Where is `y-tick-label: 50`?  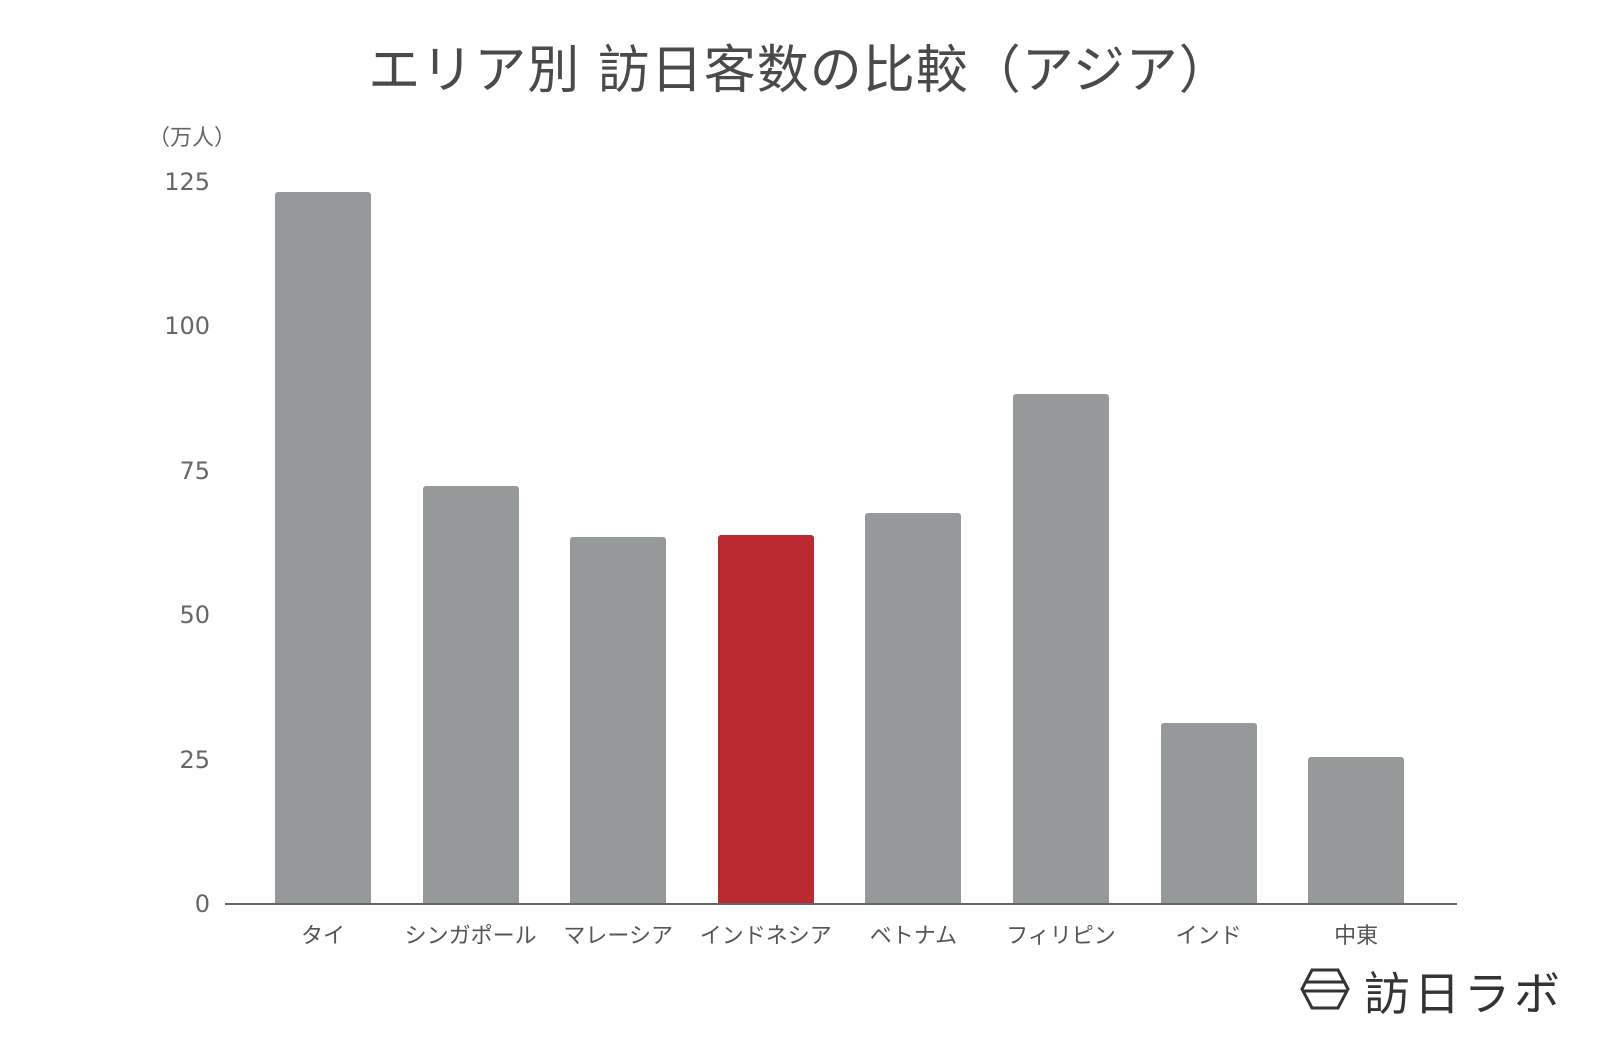 y-tick-label: 50 is located at coordinates (194, 615).